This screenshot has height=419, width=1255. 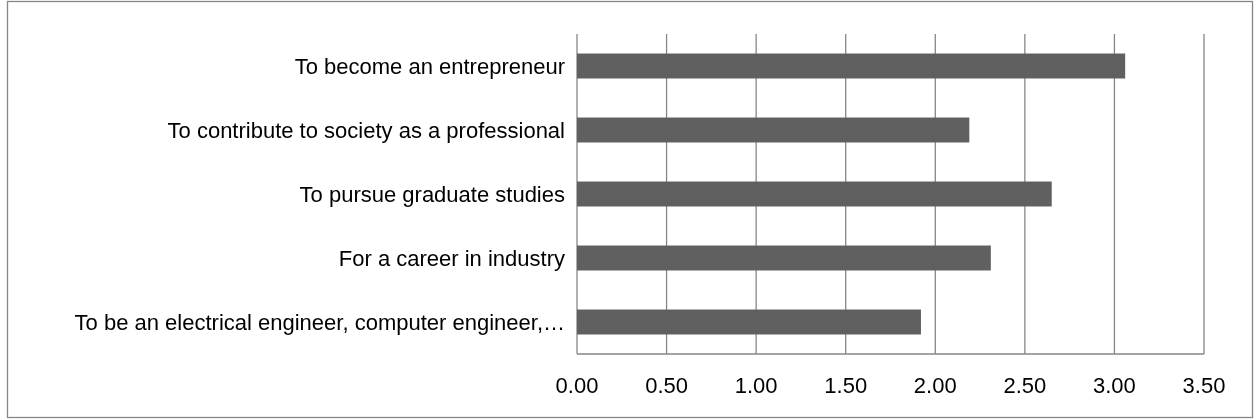 I want to click on x-tick-label: 1.00, so click(x=756, y=385).